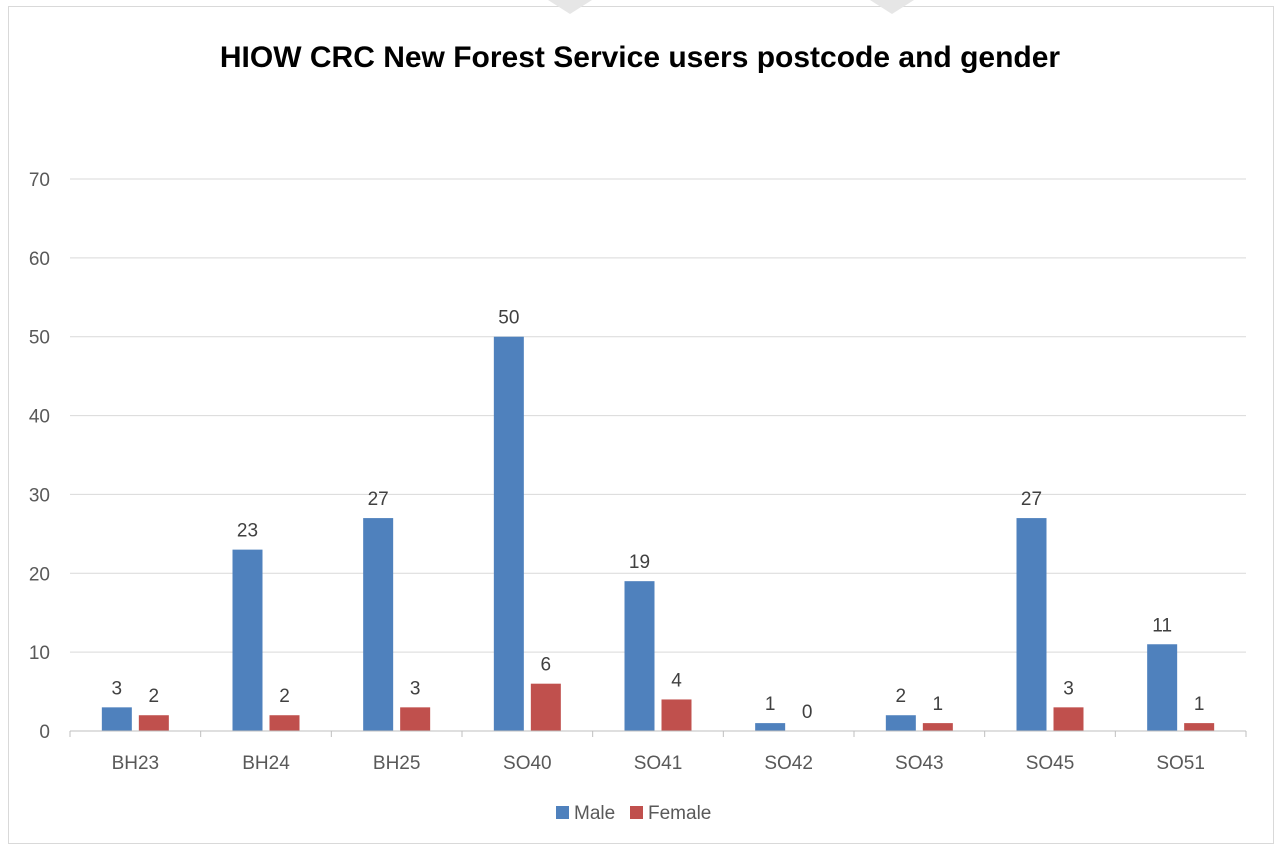  What do you see at coordinates (919, 763) in the screenshot?
I see `x-tick-label: SO43` at bounding box center [919, 763].